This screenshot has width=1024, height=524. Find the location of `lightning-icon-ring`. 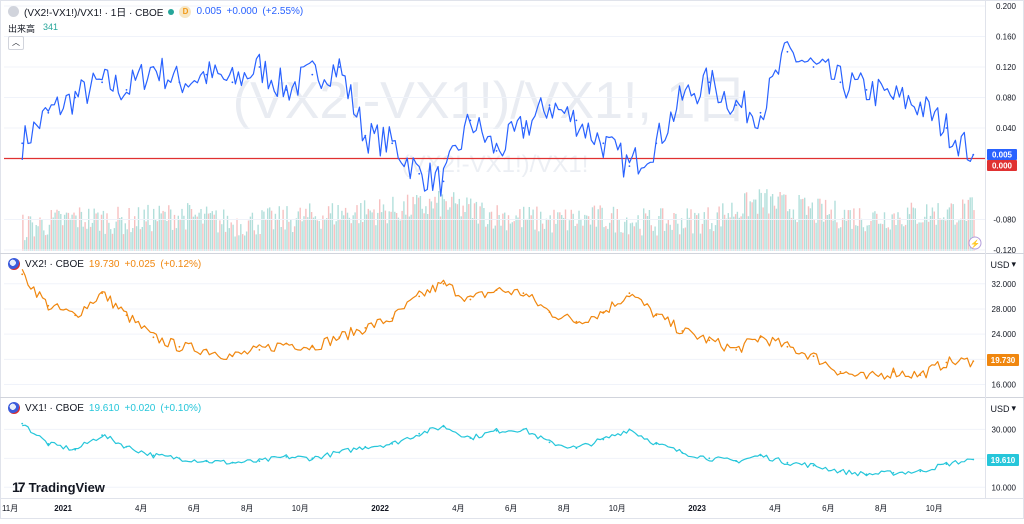

lightning-icon-ring is located at coordinates (975, 243).